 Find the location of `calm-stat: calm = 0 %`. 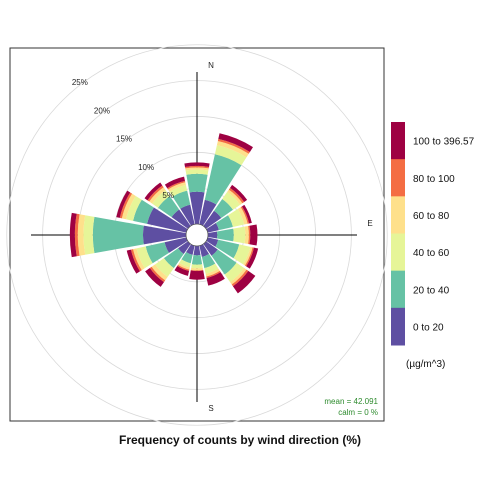

calm-stat: calm = 0 % is located at coordinates (358, 412).